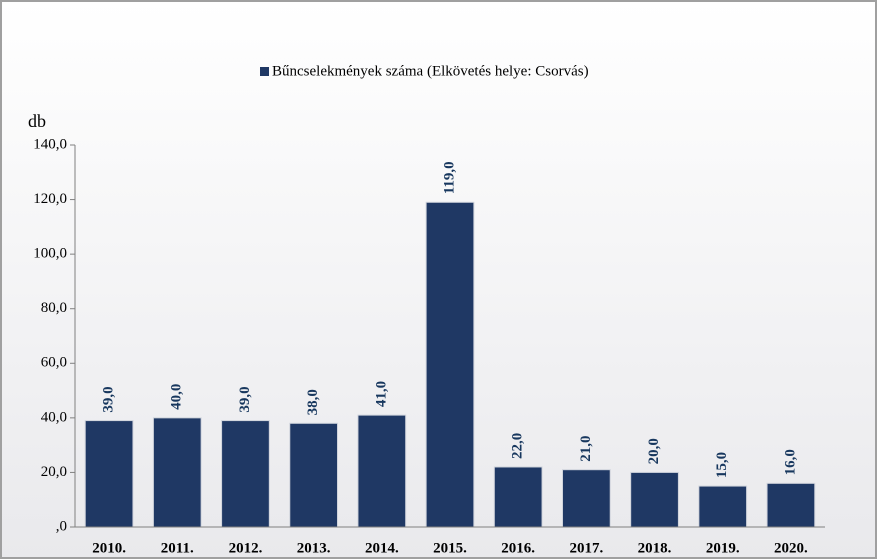 This screenshot has height=559, width=877. What do you see at coordinates (54, 363) in the screenshot?
I see `y-tick-label: 60,0` at bounding box center [54, 363].